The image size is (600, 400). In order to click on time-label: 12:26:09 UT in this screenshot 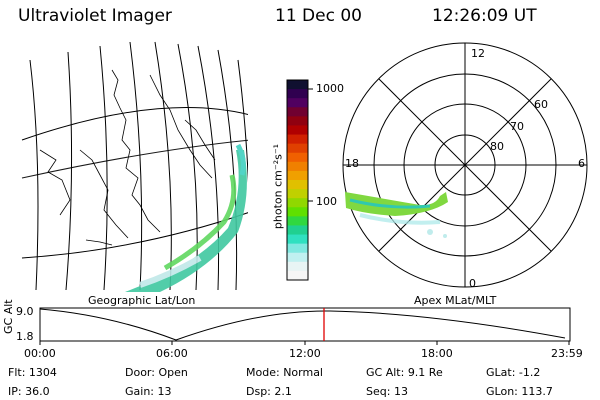, I will do `click(484, 16)`.